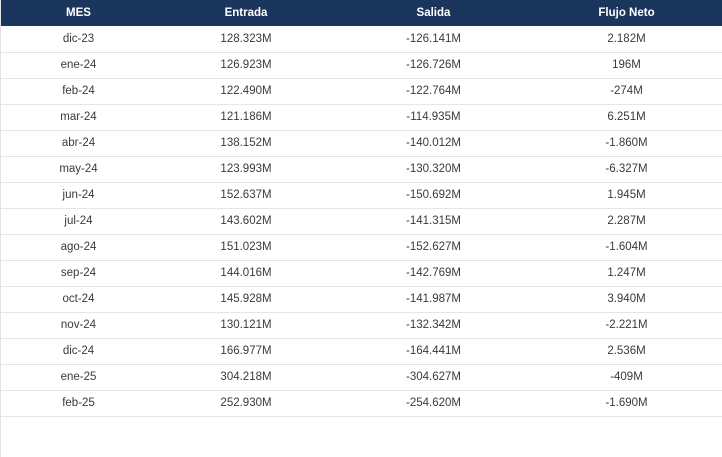  I want to click on cell-salida: -122.764M, so click(433, 91).